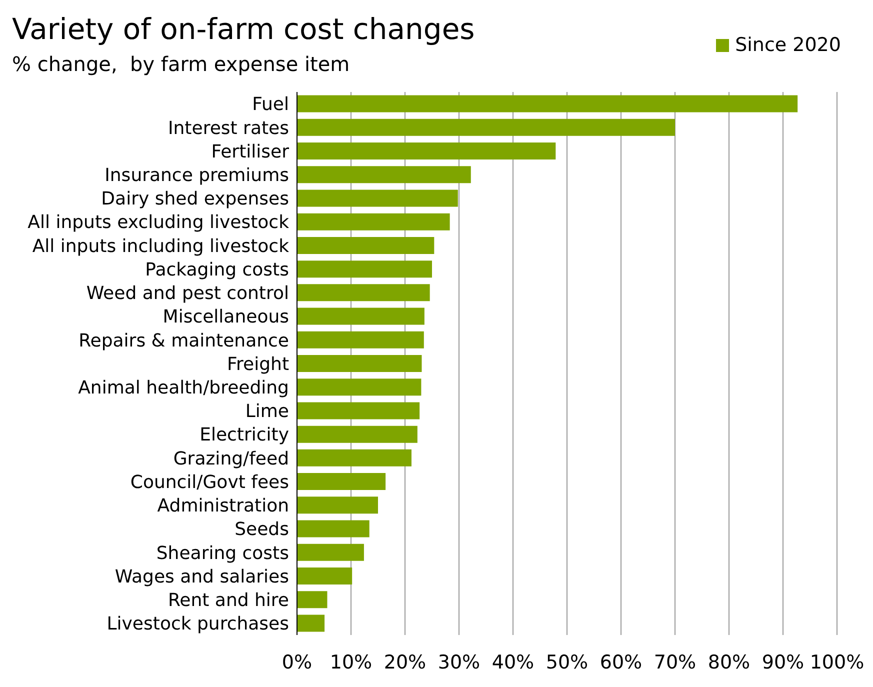 The width and height of the screenshot is (873, 687). What do you see at coordinates (243, 29) in the screenshot?
I see `chart-title: Variety of on-farm cost changes` at bounding box center [243, 29].